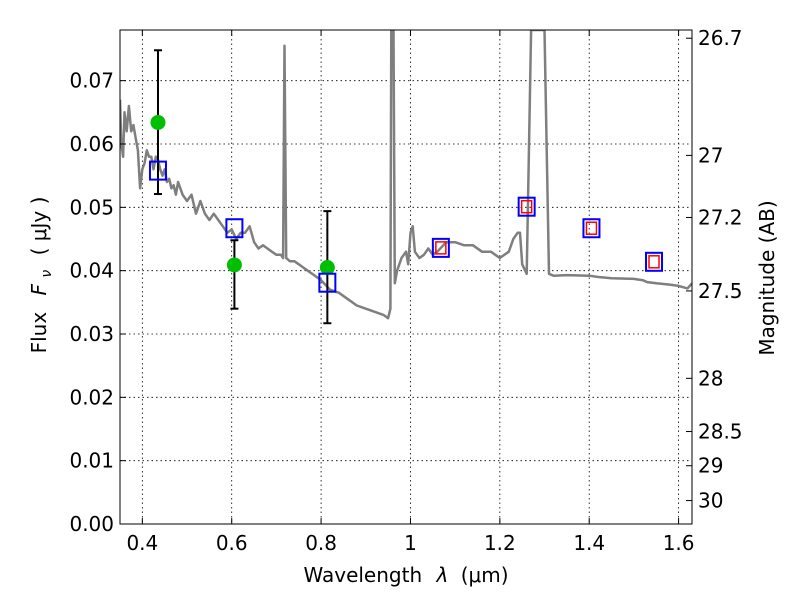 This screenshot has width=800, height=600. I want to click on y2-tick-label: 28, so click(710, 378).